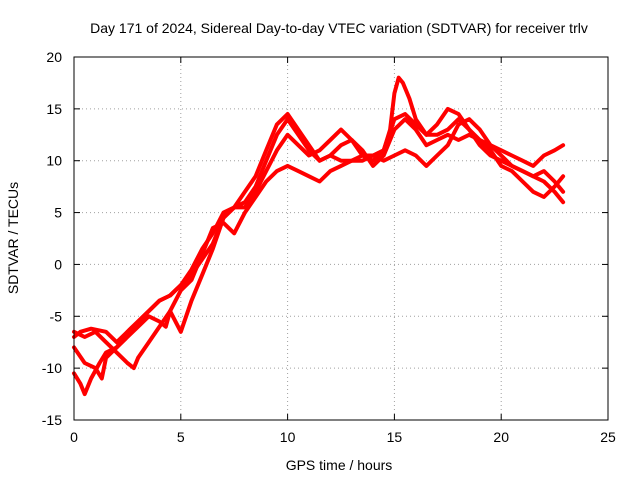 This screenshot has height=480, width=640. What do you see at coordinates (608, 437) in the screenshot?
I see `x-tick-label: 25` at bounding box center [608, 437].